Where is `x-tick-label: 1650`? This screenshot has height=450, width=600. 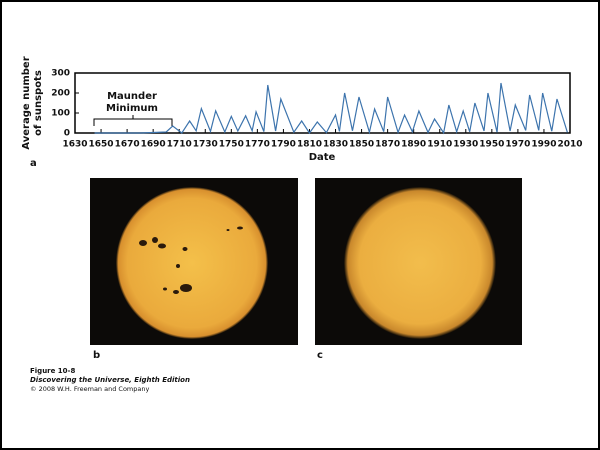 x-tick-label: 1650 is located at coordinates (101, 145).